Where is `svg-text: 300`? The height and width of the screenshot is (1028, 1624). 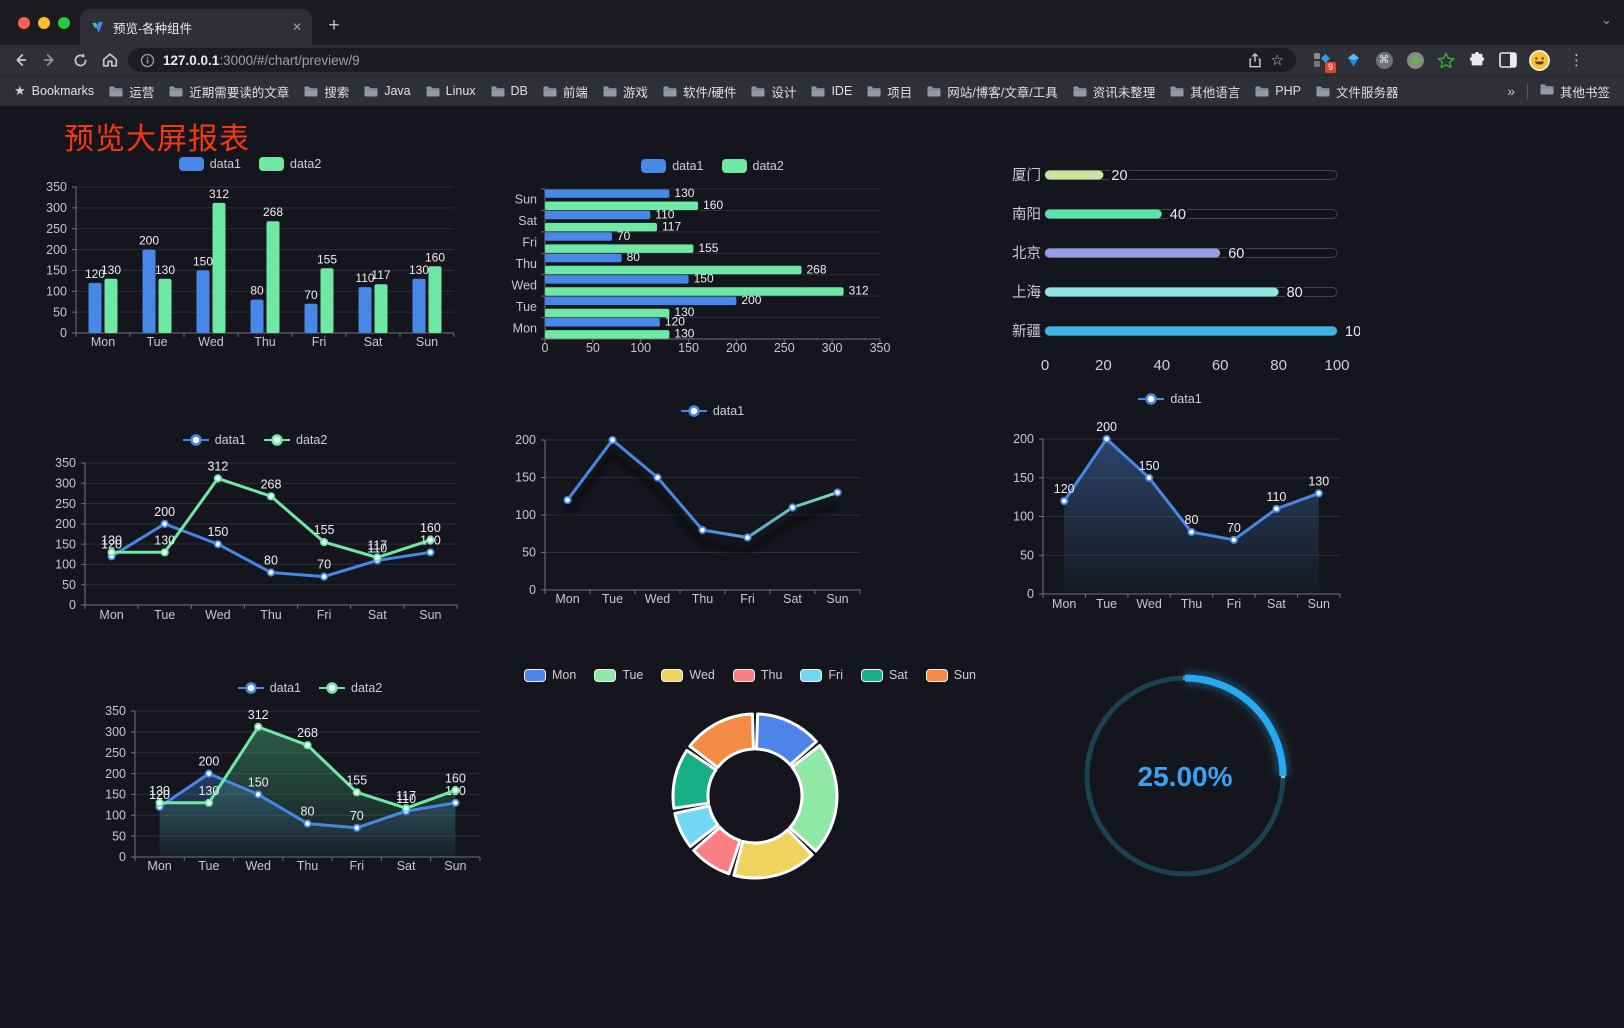 svg-text: 300 is located at coordinates (56, 208).